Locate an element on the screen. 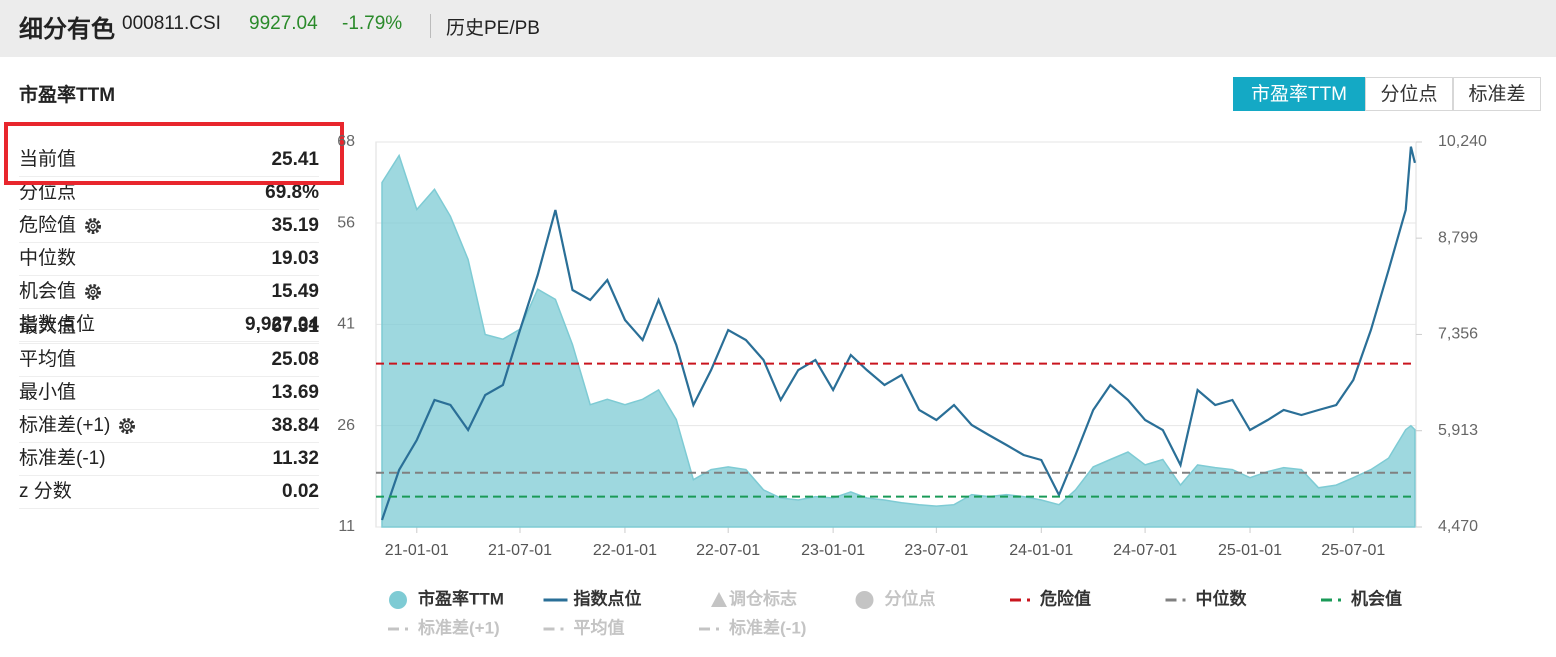 This screenshot has width=1556, height=657. stat-value: 35.19 is located at coordinates (295, 225).